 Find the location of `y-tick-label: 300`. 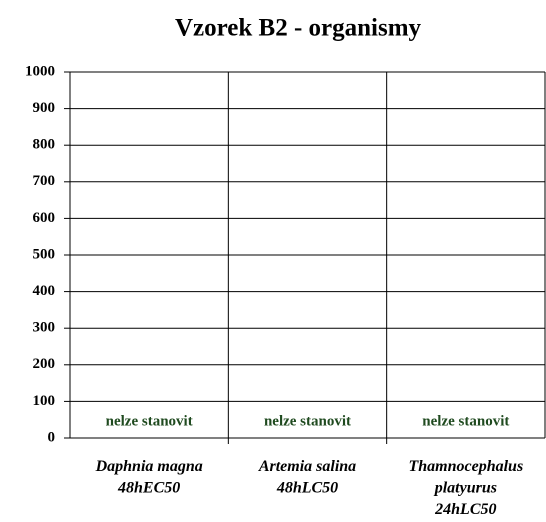

y-tick-label: 300 is located at coordinates (44, 328).